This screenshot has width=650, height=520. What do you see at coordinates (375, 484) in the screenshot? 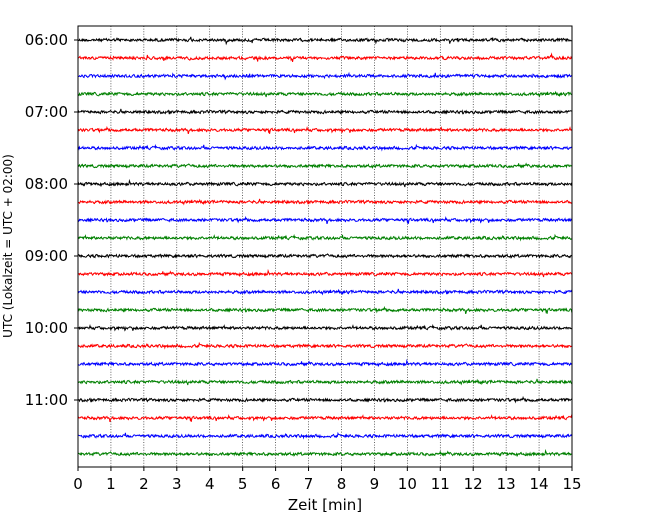
I see `x-tick-label: 9` at bounding box center [375, 484].